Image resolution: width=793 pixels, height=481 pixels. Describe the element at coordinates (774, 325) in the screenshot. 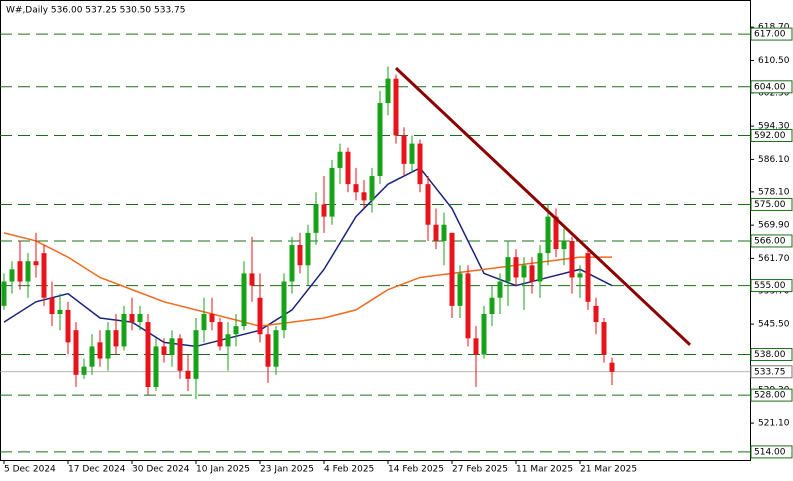

I see `y-tick-label: 545.50` at that location.